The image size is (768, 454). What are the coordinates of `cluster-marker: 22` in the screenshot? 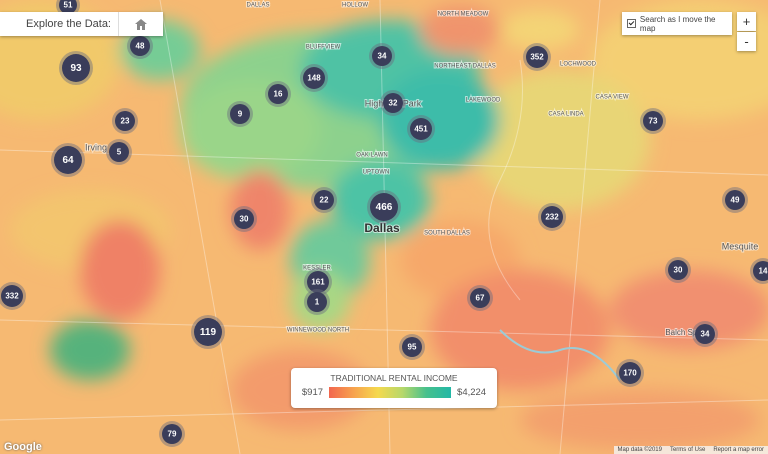 It's located at (324, 200).